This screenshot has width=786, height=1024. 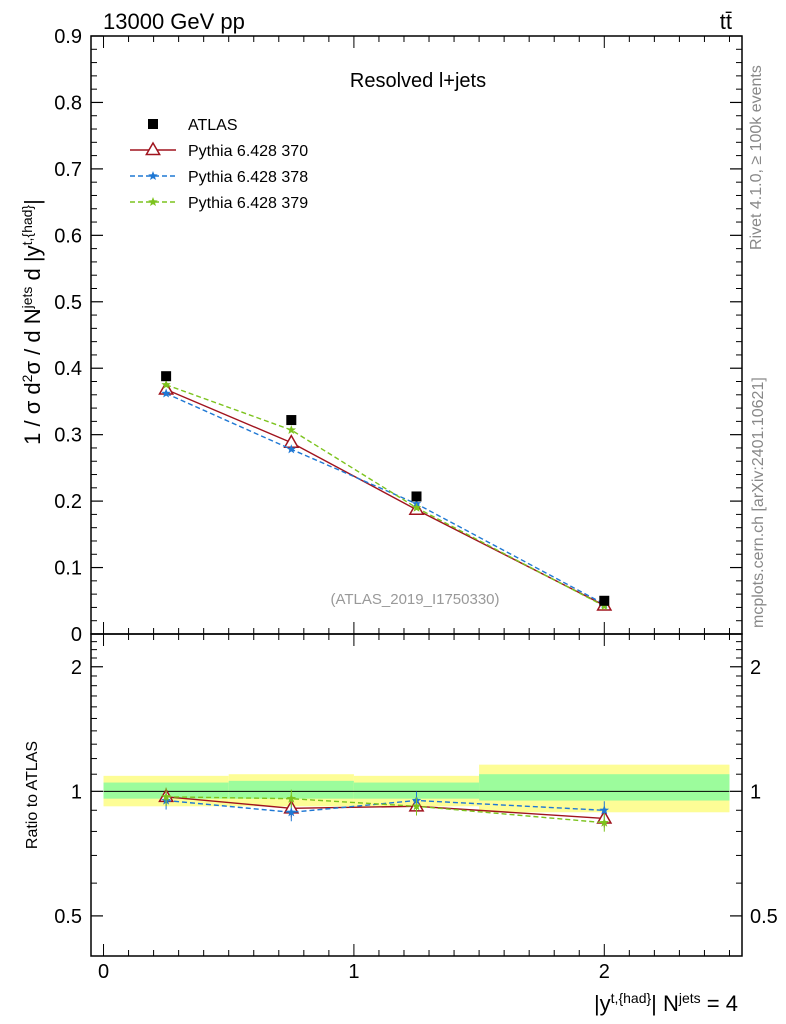 What do you see at coordinates (248, 151) in the screenshot?
I see `legend-label: Pythia 6.428 370` at bounding box center [248, 151].